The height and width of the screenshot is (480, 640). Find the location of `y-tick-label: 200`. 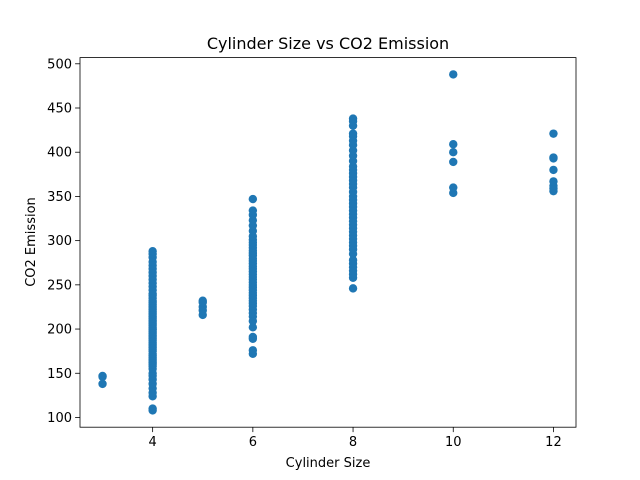

y-tick-label: 200 is located at coordinates (59, 330).